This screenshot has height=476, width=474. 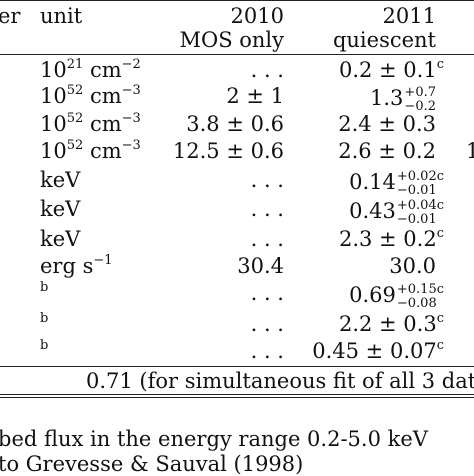 I want to click on asym-error: +0.15 −0.08, so click(x=416, y=296).